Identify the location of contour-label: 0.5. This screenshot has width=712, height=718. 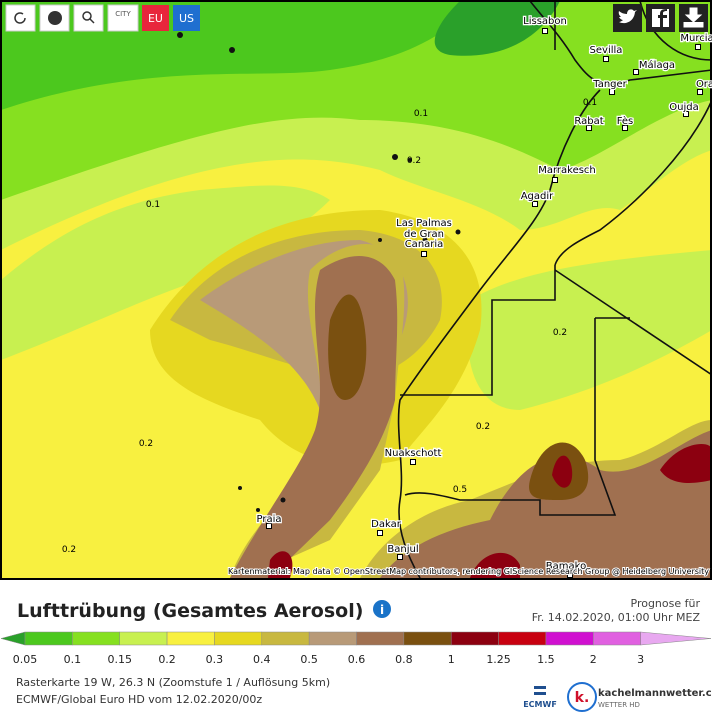
(460, 490).